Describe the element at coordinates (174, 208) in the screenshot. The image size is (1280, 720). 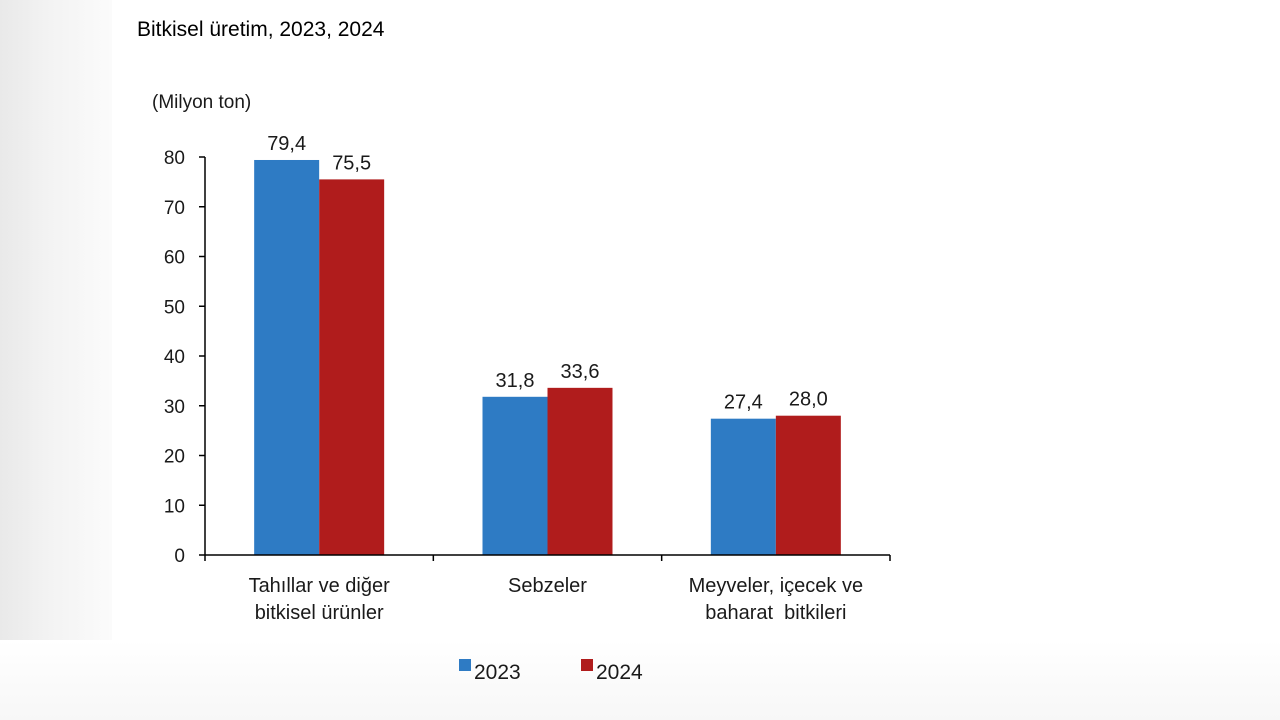
I see `y-tick-label: 70` at that location.